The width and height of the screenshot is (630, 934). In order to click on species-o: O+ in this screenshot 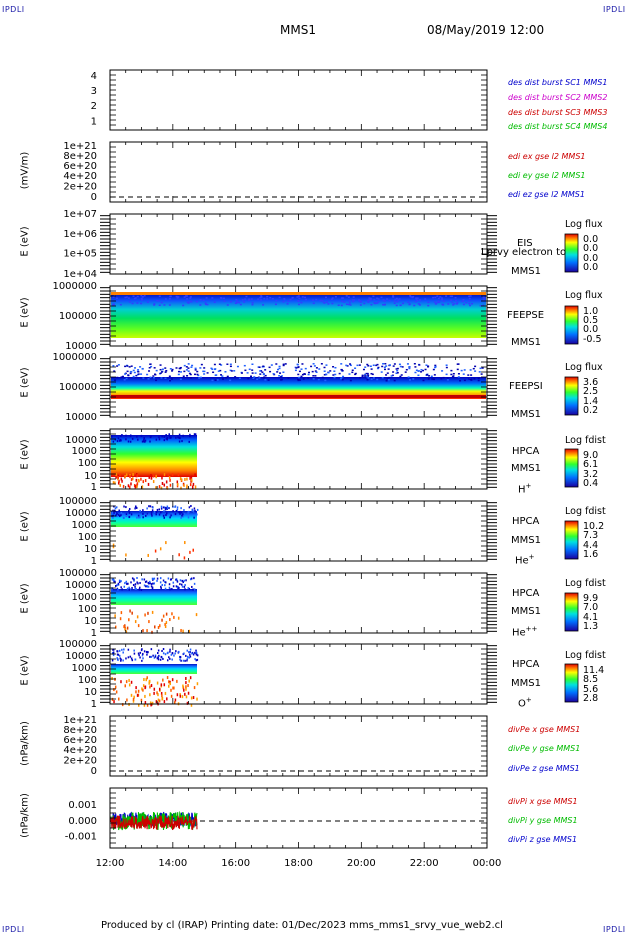, I will do `click(525, 702)`.